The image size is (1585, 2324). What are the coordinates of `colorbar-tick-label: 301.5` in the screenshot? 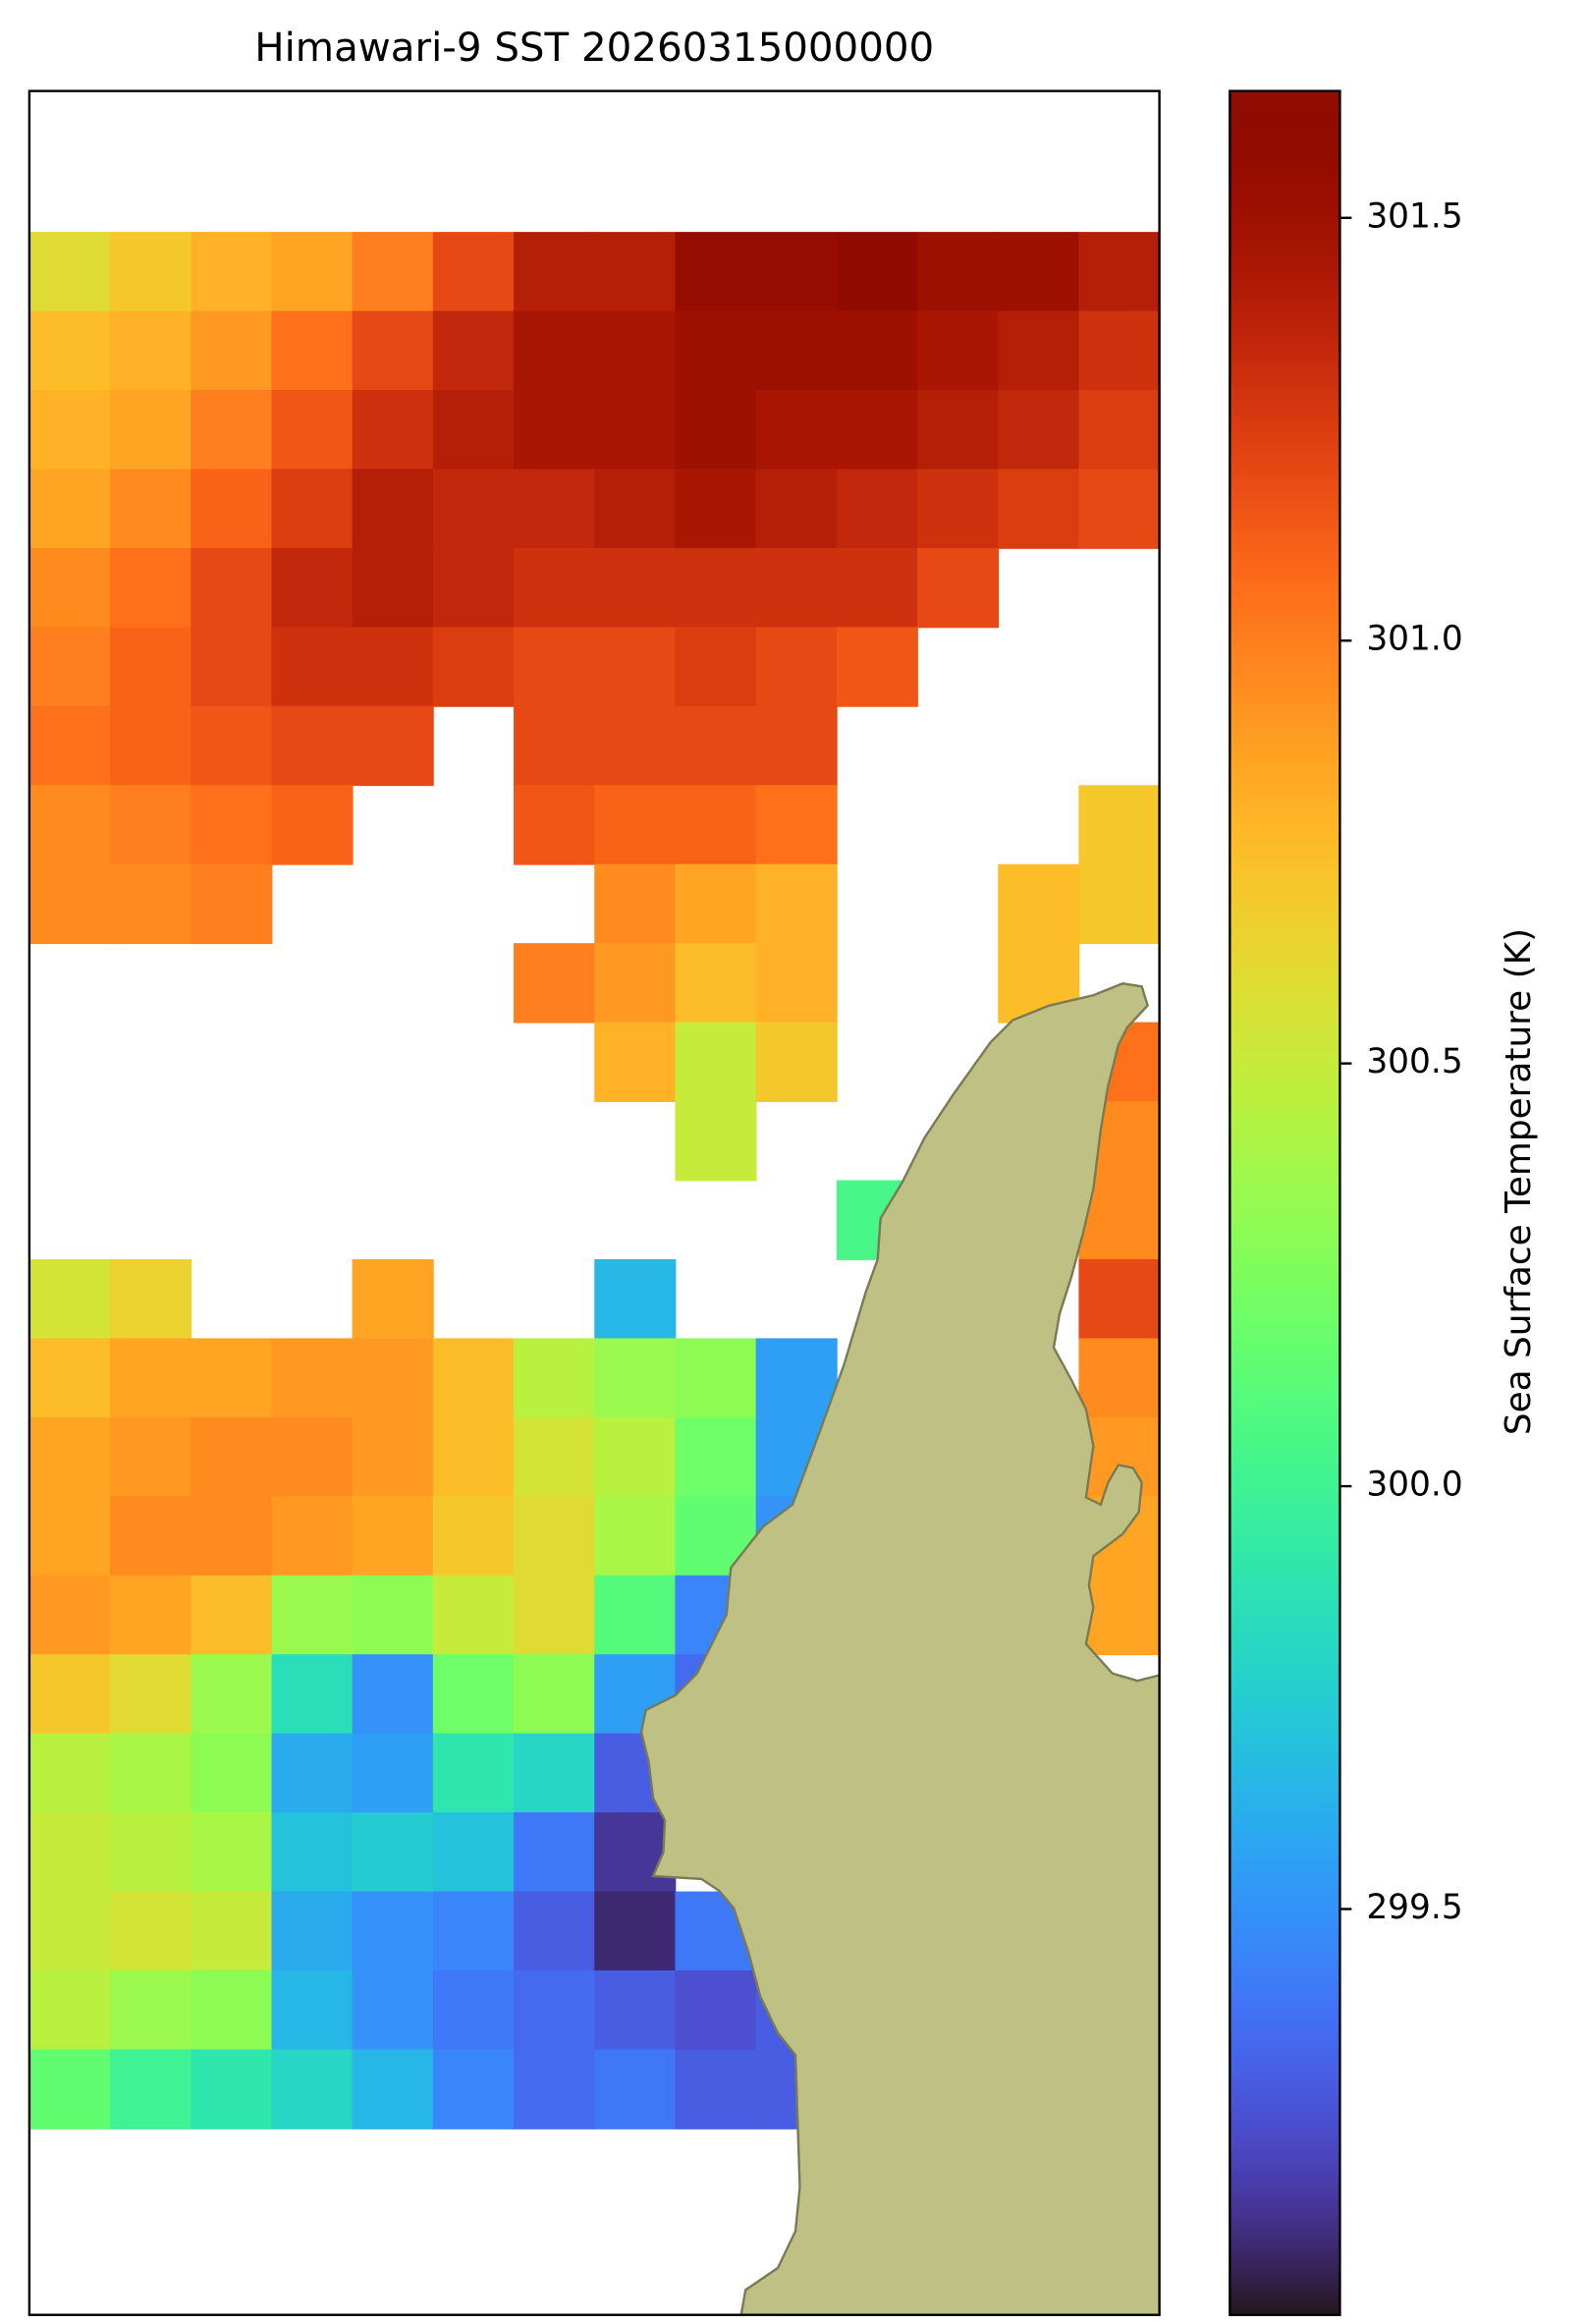 It's located at (1414, 216).